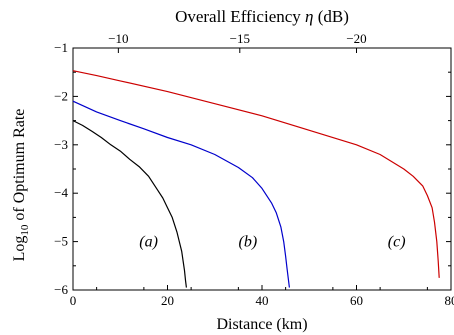 The width and height of the screenshot is (454, 335). I want to click on y-tick-label: −1, so click(61, 47).